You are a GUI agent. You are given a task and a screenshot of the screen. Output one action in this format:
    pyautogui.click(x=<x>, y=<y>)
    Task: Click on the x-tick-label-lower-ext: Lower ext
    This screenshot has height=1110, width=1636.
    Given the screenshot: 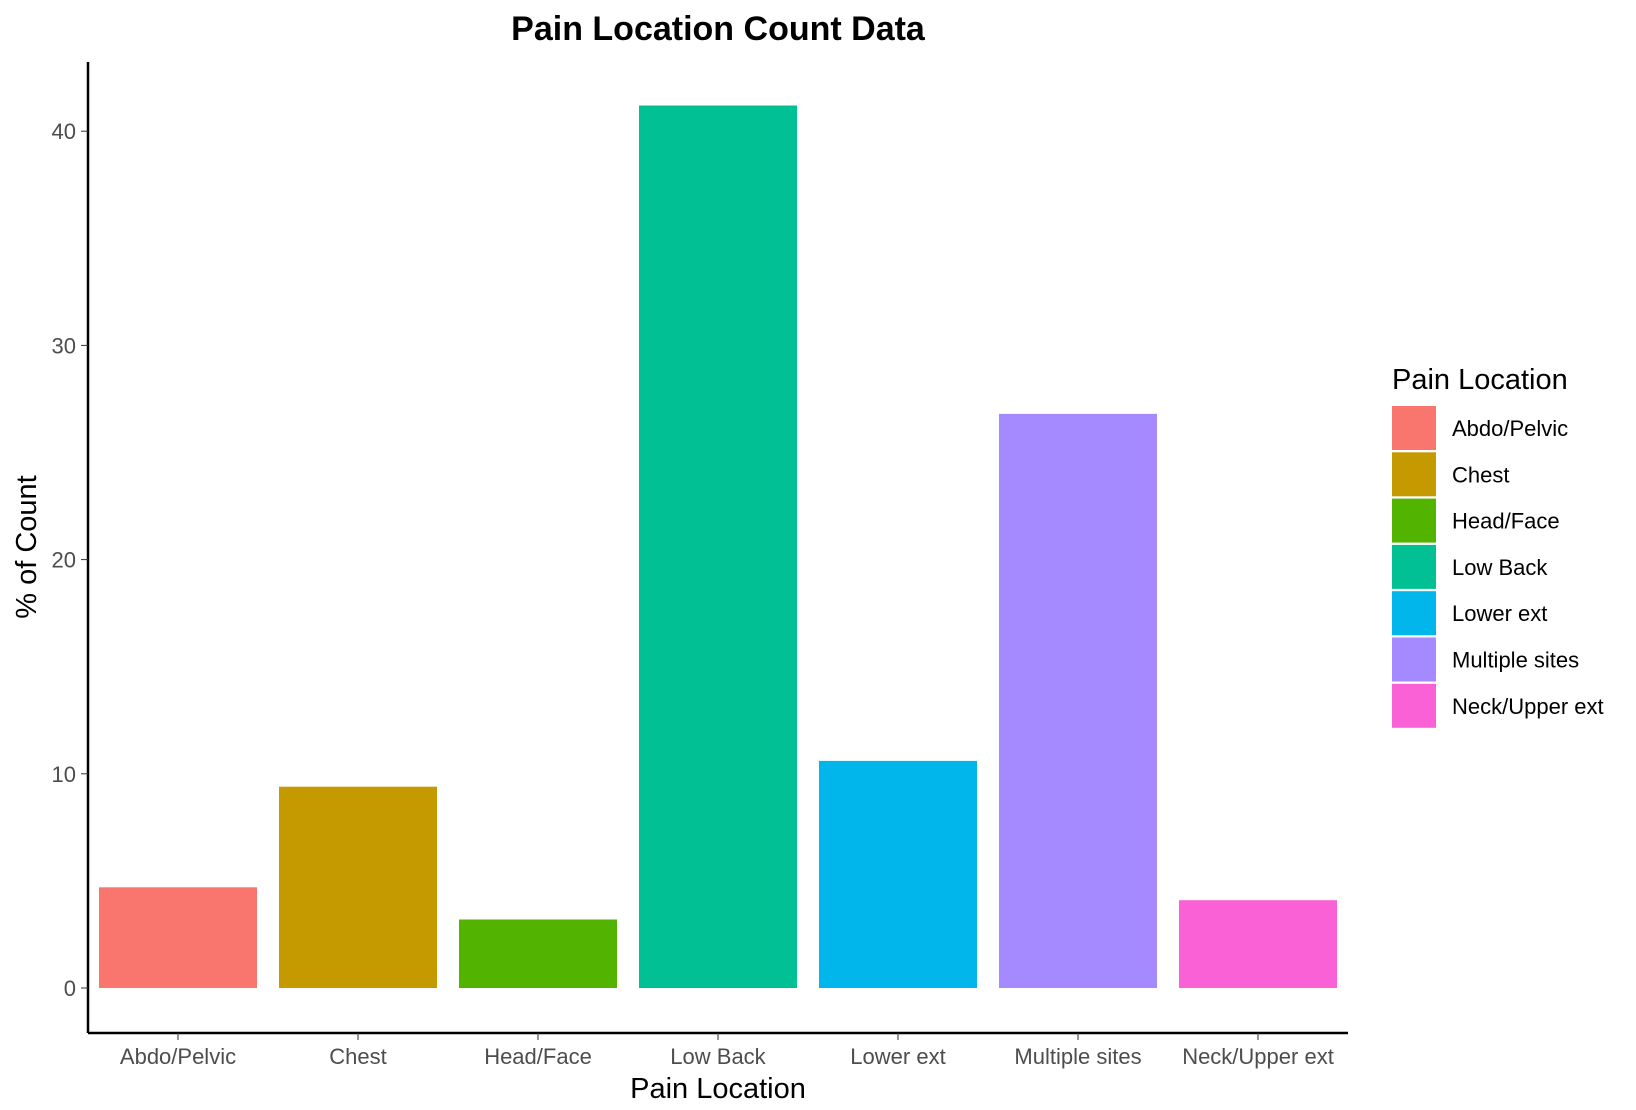 What is the action you would take?
    pyautogui.click(x=897, y=1056)
    